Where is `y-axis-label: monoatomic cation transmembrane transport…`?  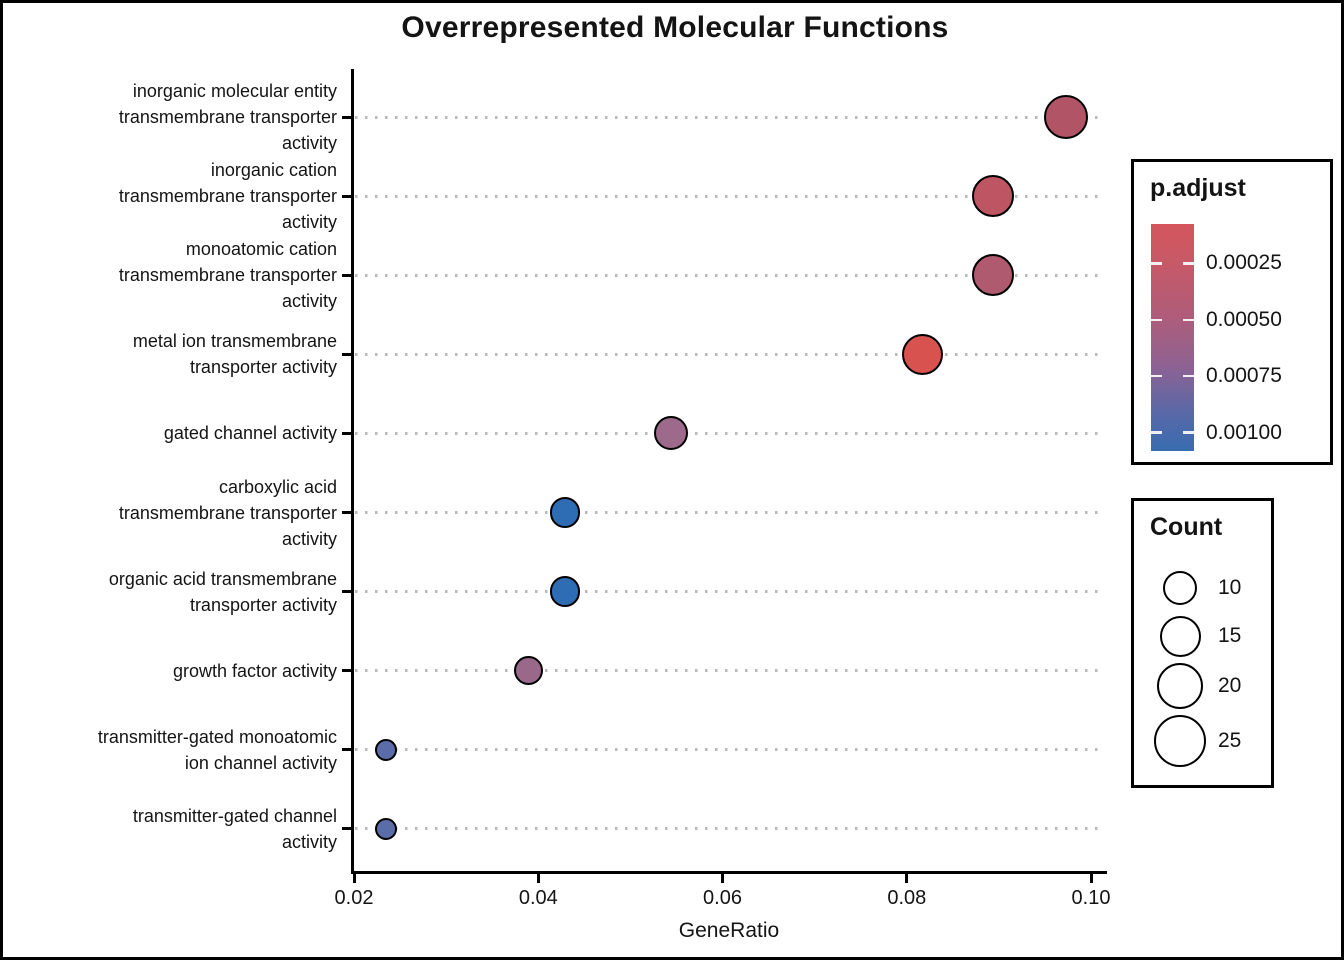 y-axis-label: monoatomic cation transmembrane transport… is located at coordinates (172, 275).